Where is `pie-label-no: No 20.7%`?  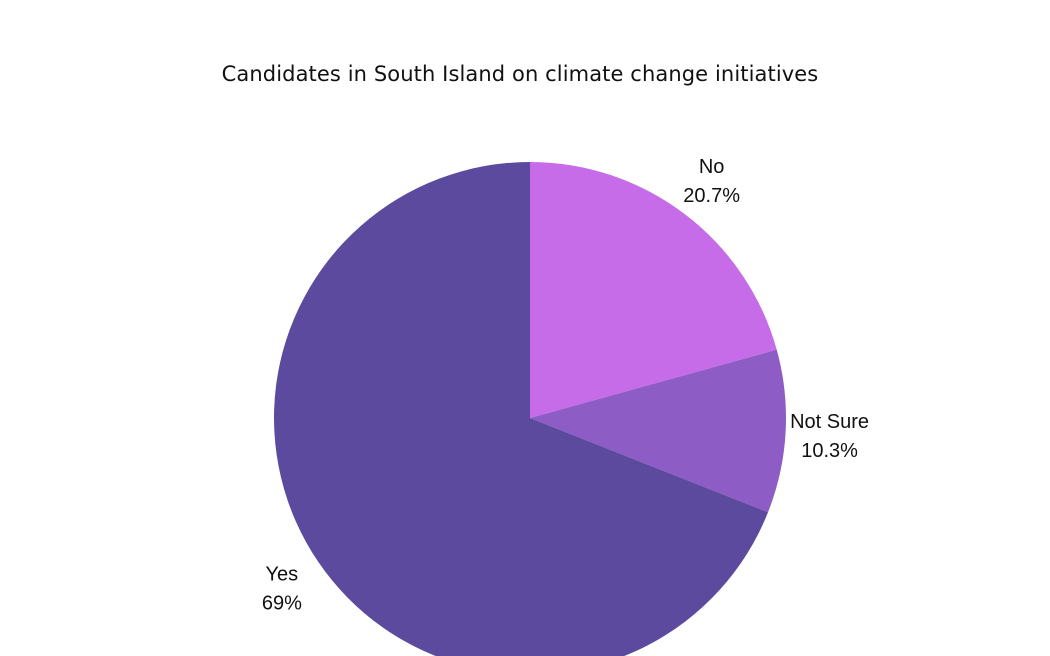
pie-label-no: No 20.7% is located at coordinates (711, 181).